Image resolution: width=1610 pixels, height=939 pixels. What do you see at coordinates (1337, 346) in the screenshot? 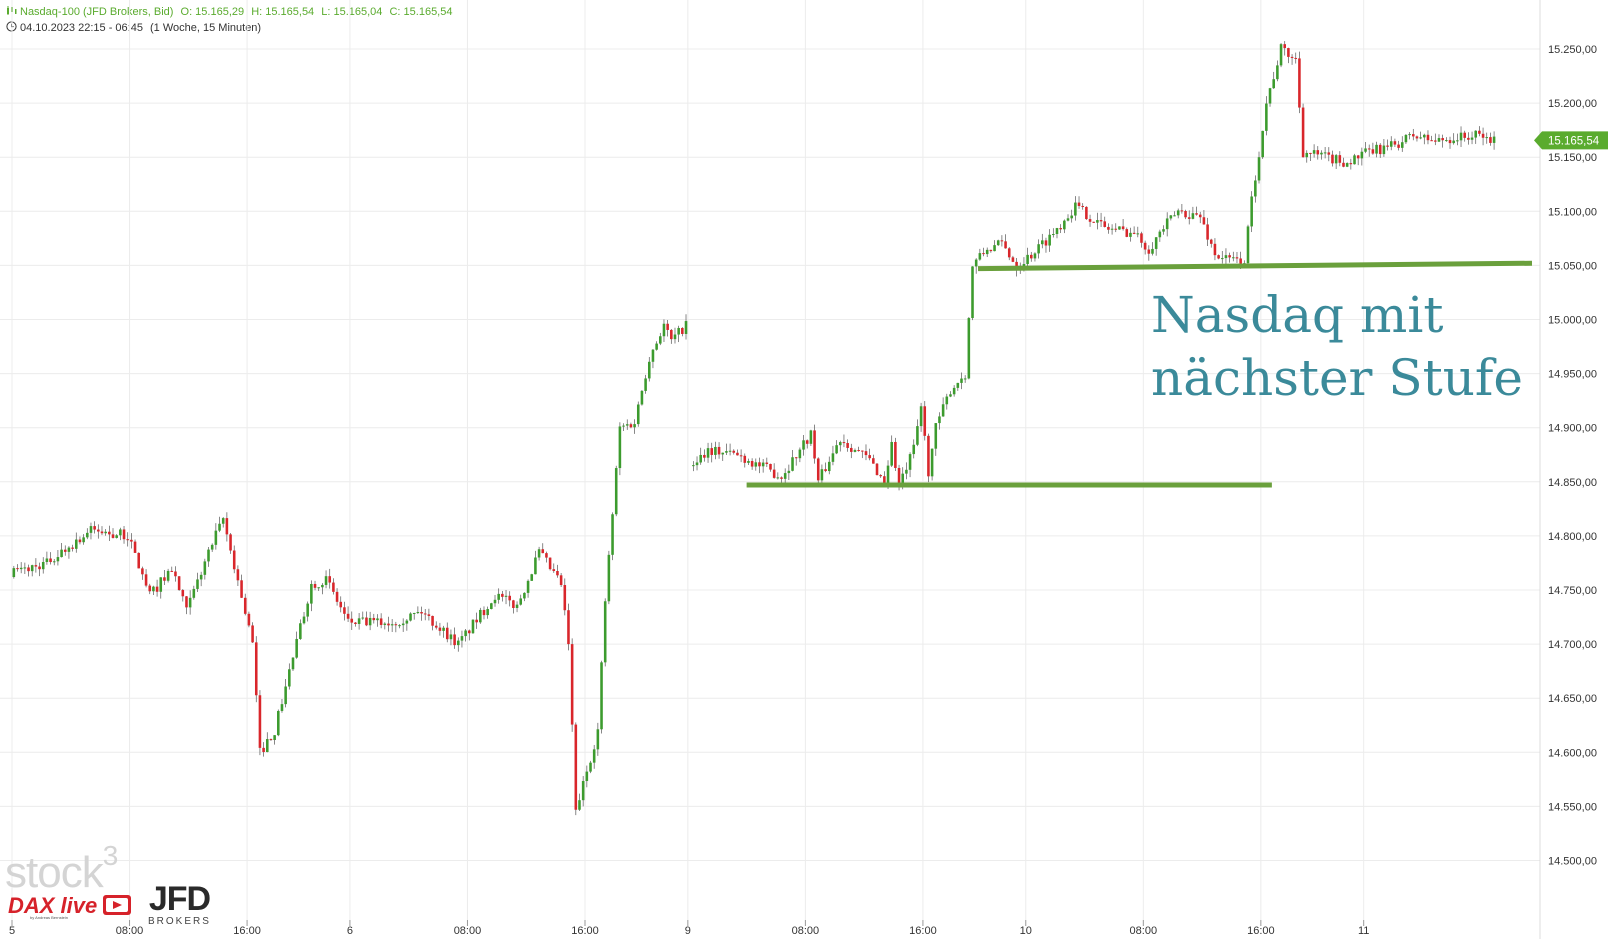
I see `annotation: Nasdaq mit nächster Stufe` at bounding box center [1337, 346].